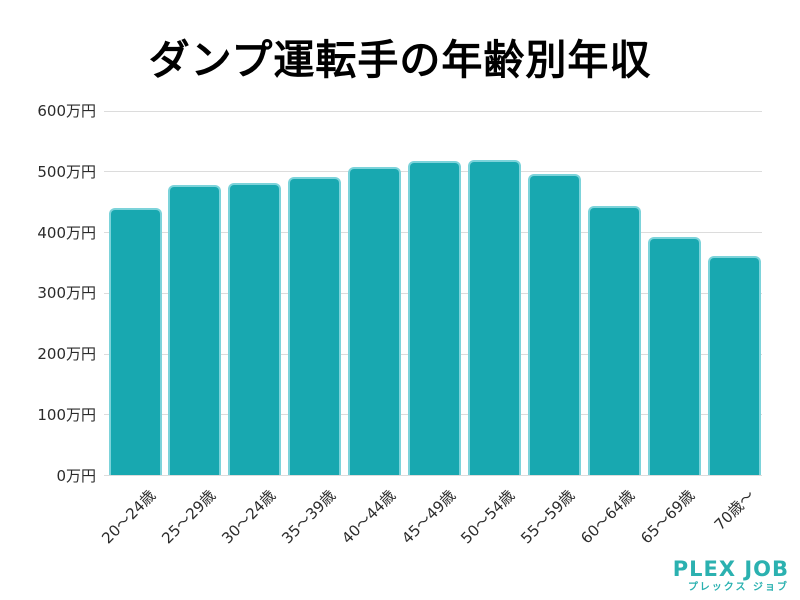 Image resolution: width=800 pixels, height=600 pixels. What do you see at coordinates (738, 587) in the screenshot?
I see `logo-subtext: プレックス ジョブ` at bounding box center [738, 587].